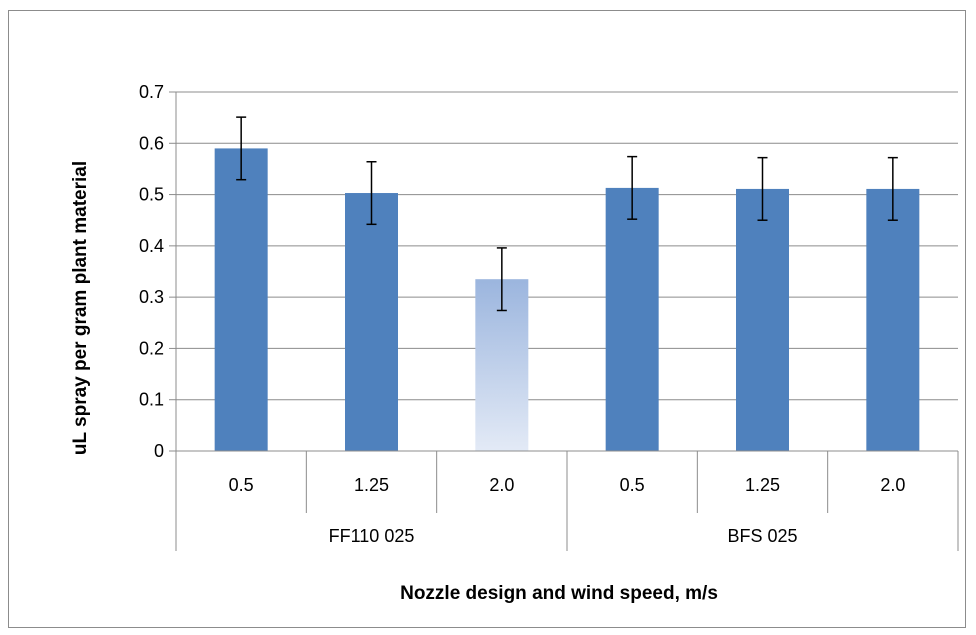 The width and height of the screenshot is (976, 635). Describe the element at coordinates (80, 308) in the screenshot. I see `y-axis-title: uL spray per gram plant material` at that location.